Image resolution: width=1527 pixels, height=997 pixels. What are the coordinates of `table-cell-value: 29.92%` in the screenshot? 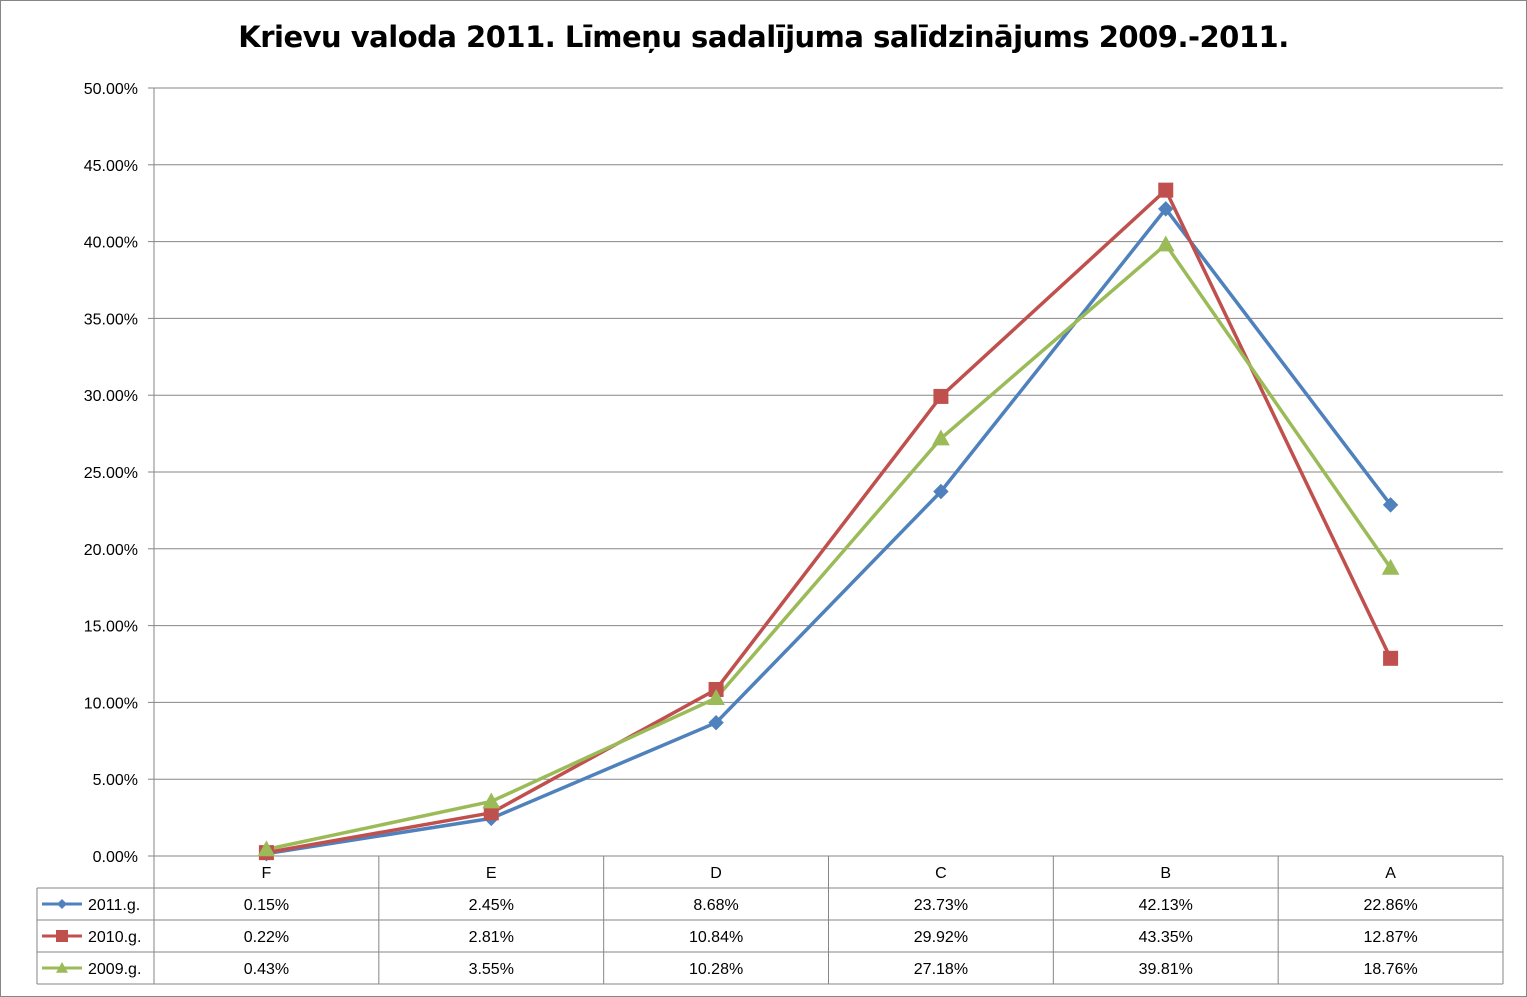 It's located at (941, 937).